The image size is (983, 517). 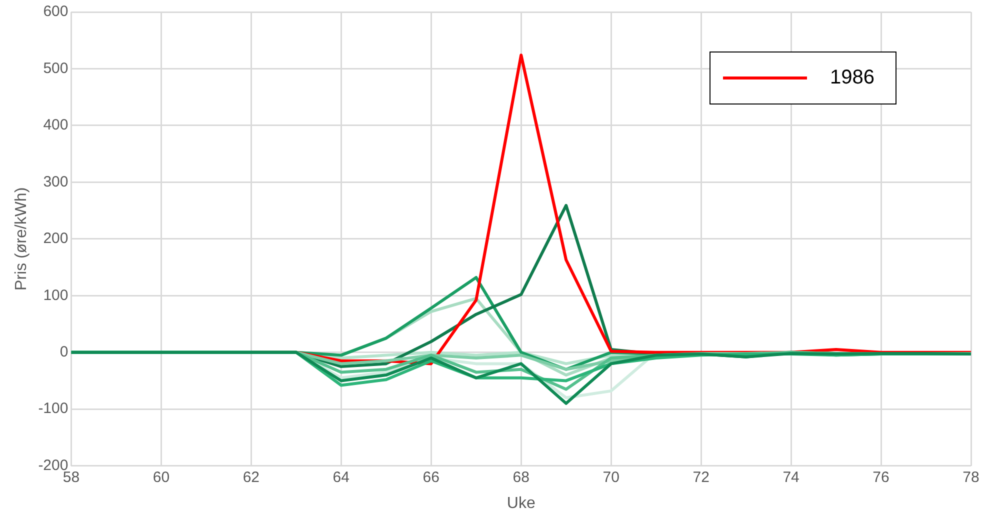 What do you see at coordinates (71, 477) in the screenshot?
I see `x-tick-label: 58` at bounding box center [71, 477].